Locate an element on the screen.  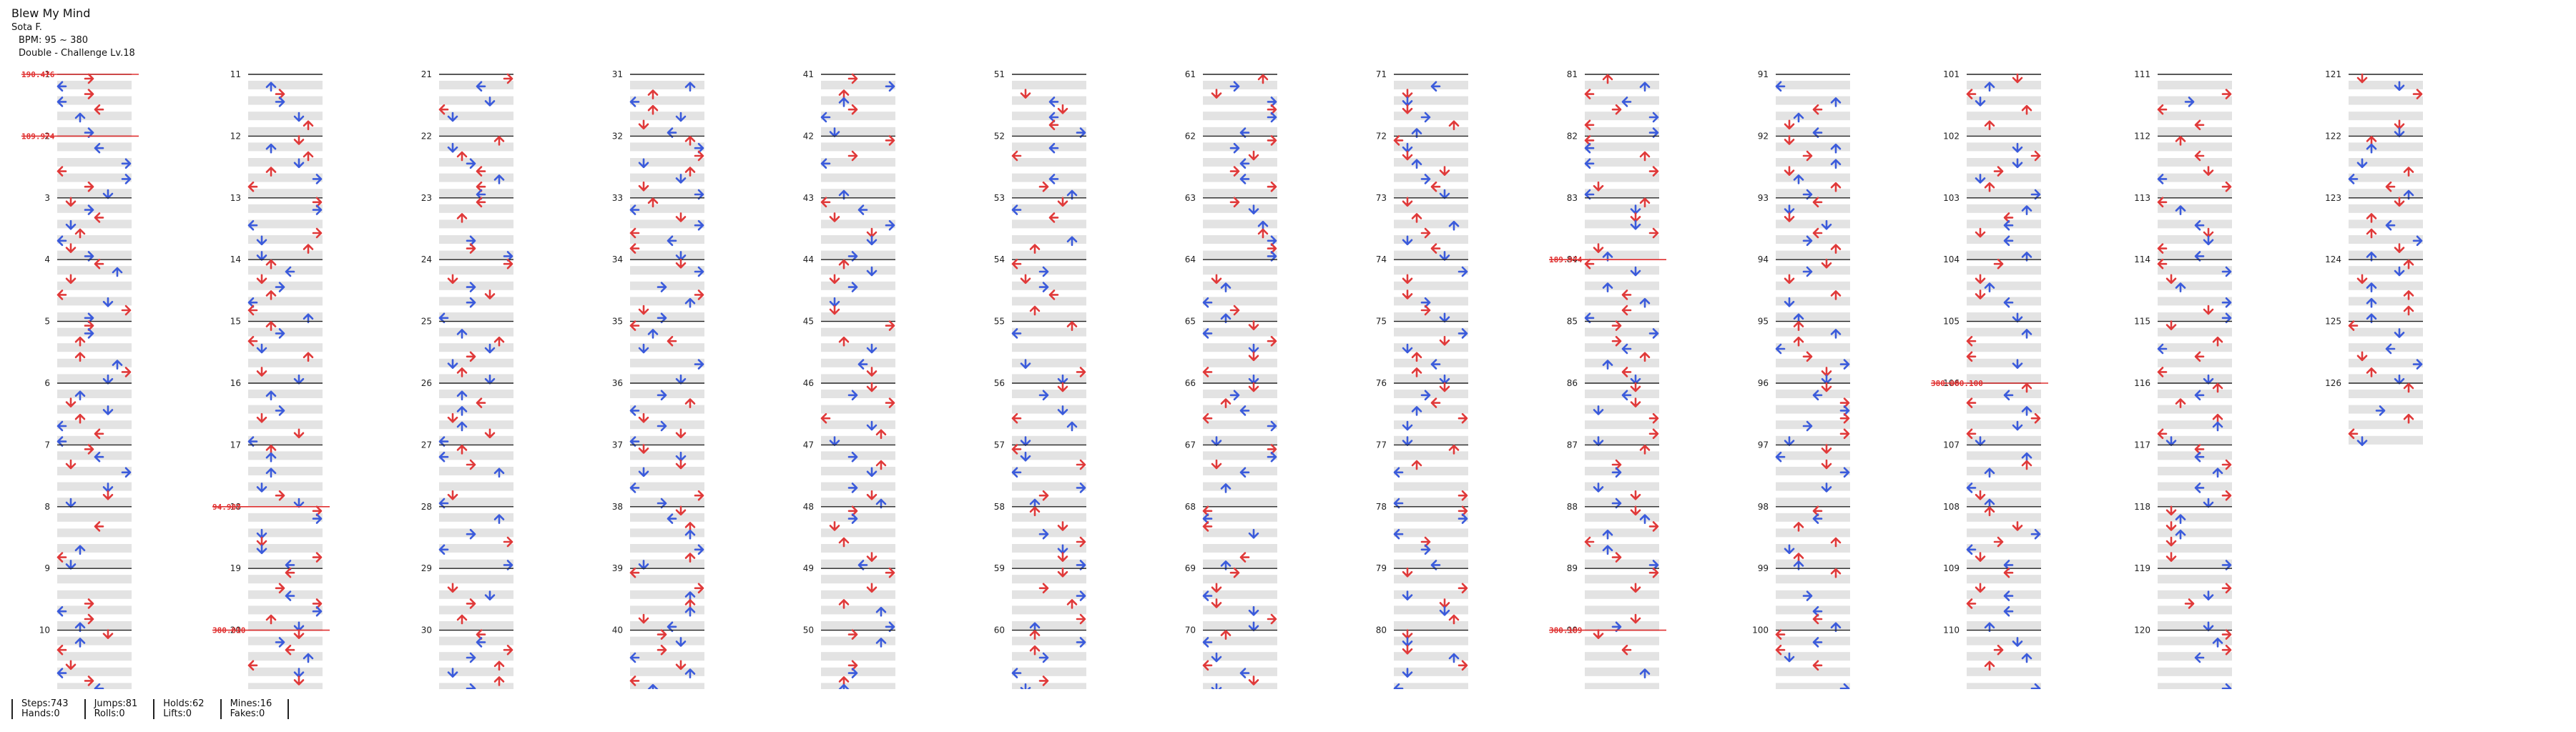
measure-30: 30 is located at coordinates (467, 657).